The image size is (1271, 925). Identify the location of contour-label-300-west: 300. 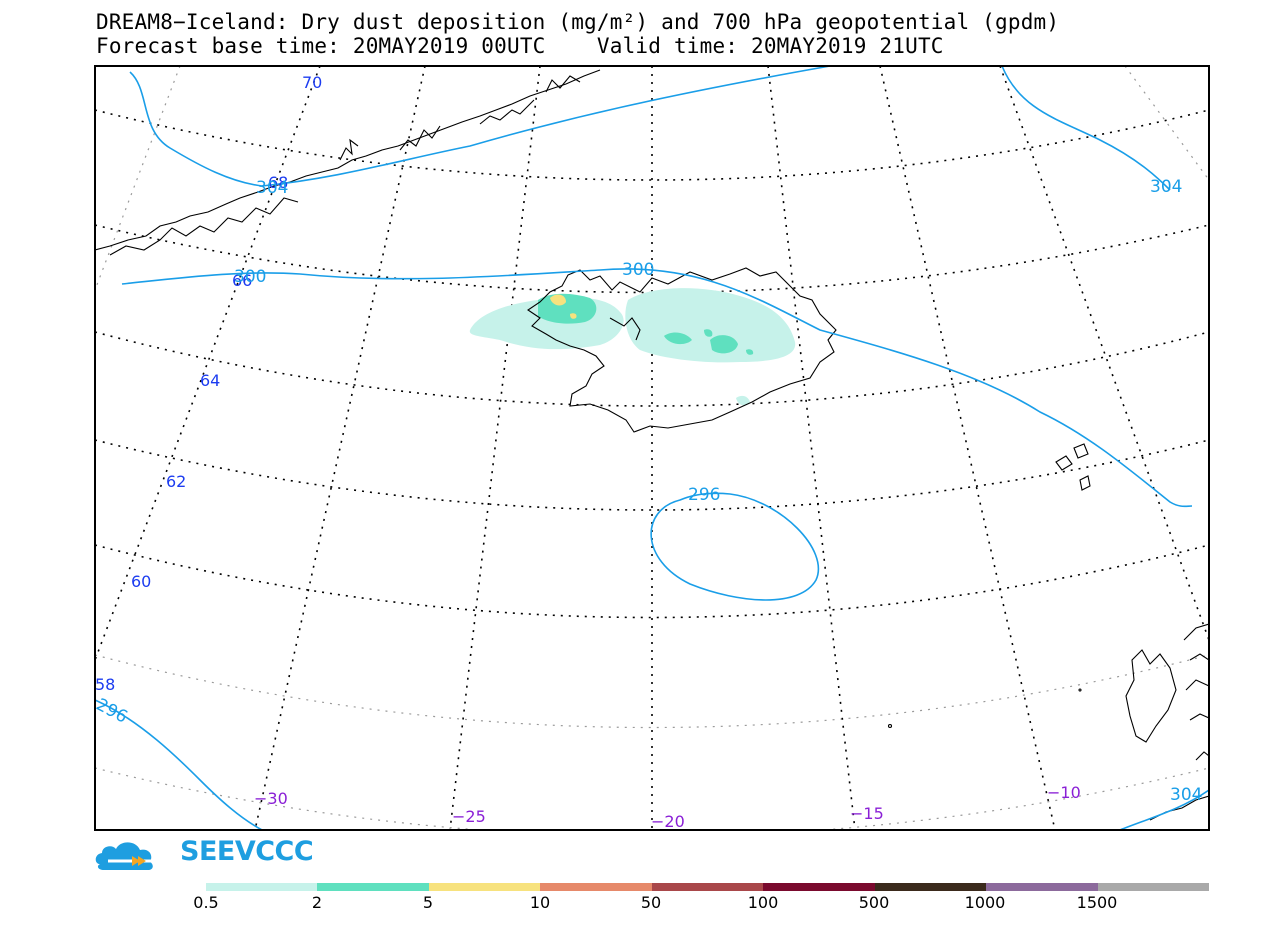
(250, 277).